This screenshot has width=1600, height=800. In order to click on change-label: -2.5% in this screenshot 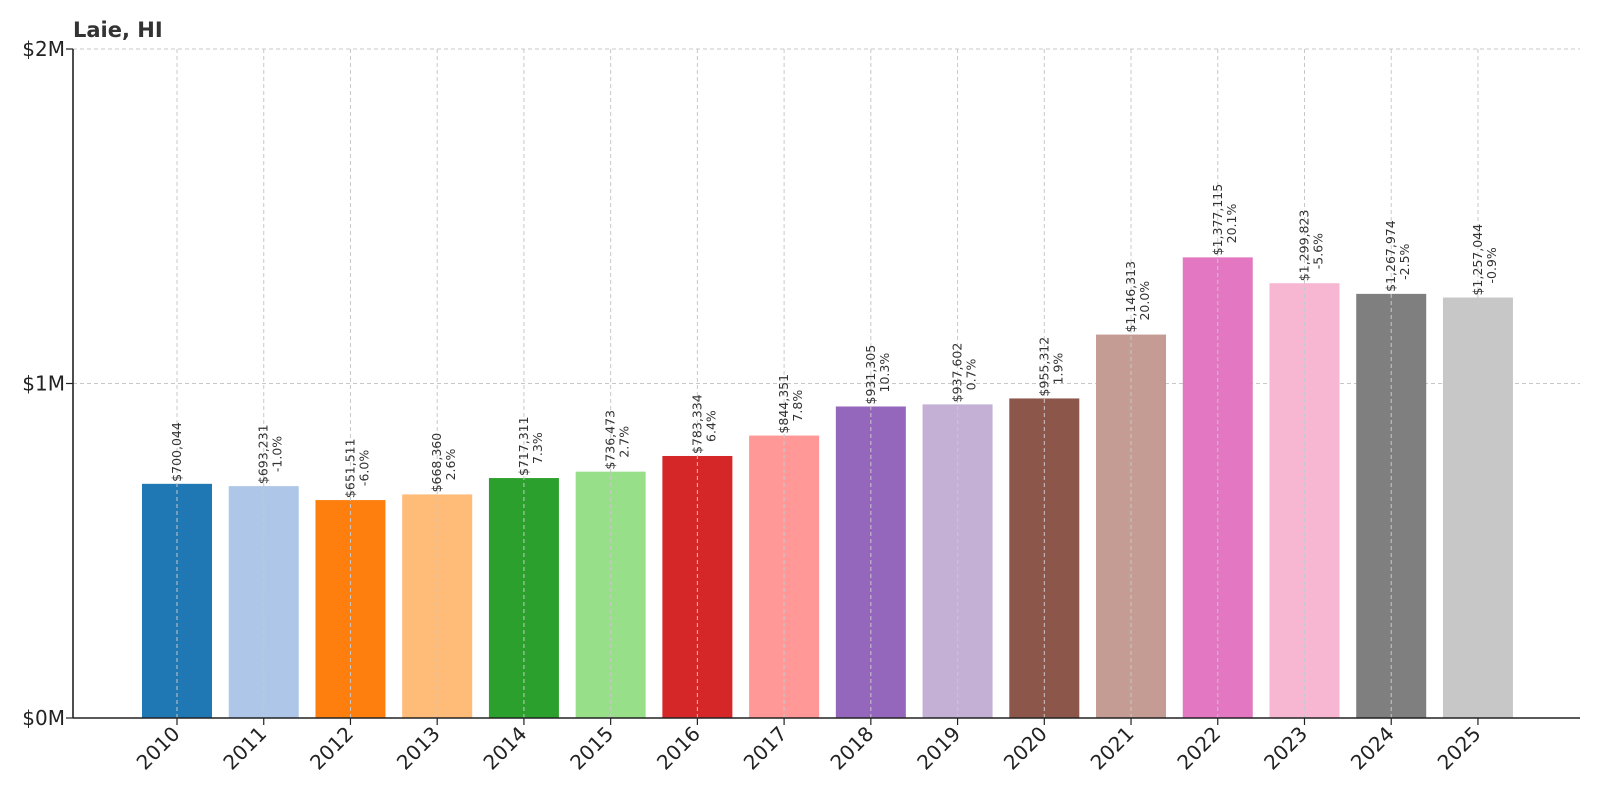, I will do `click(1404, 261)`.